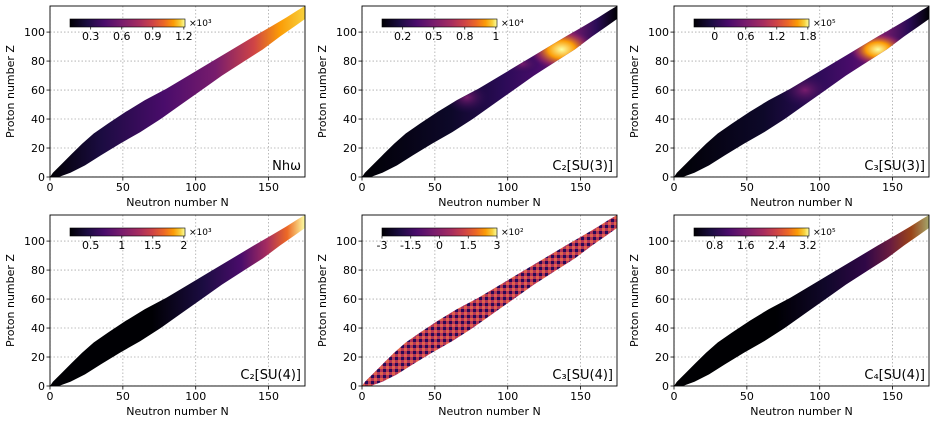  I want to click on heatmap-warm-region, so click(522, 63).